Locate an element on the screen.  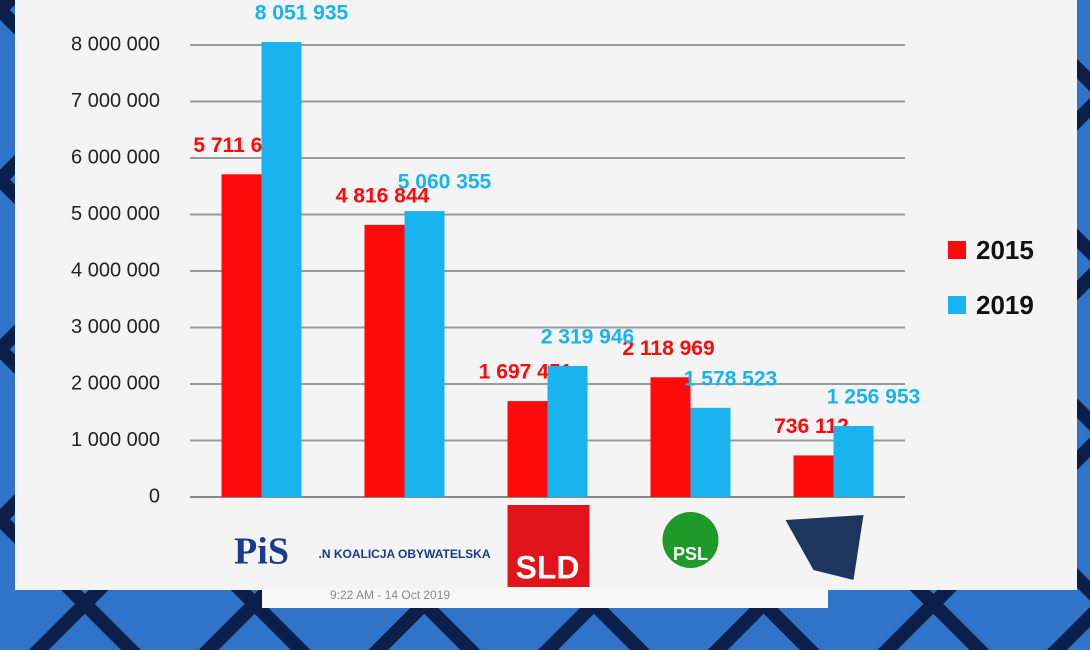
x-tick-label: PiS is located at coordinates (261, 552).